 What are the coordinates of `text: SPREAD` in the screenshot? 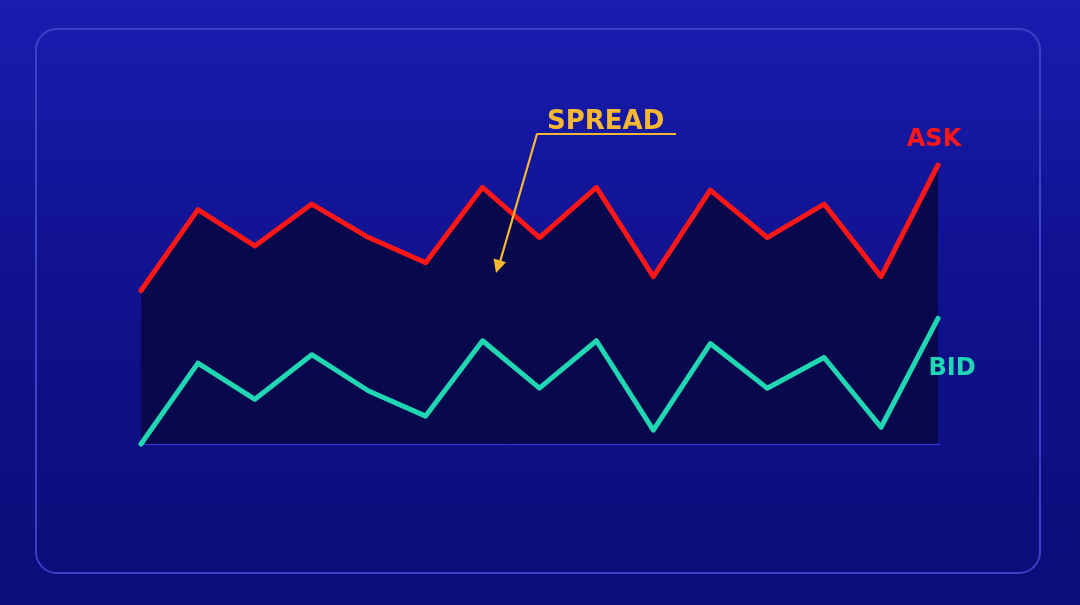 It's located at (606, 120).